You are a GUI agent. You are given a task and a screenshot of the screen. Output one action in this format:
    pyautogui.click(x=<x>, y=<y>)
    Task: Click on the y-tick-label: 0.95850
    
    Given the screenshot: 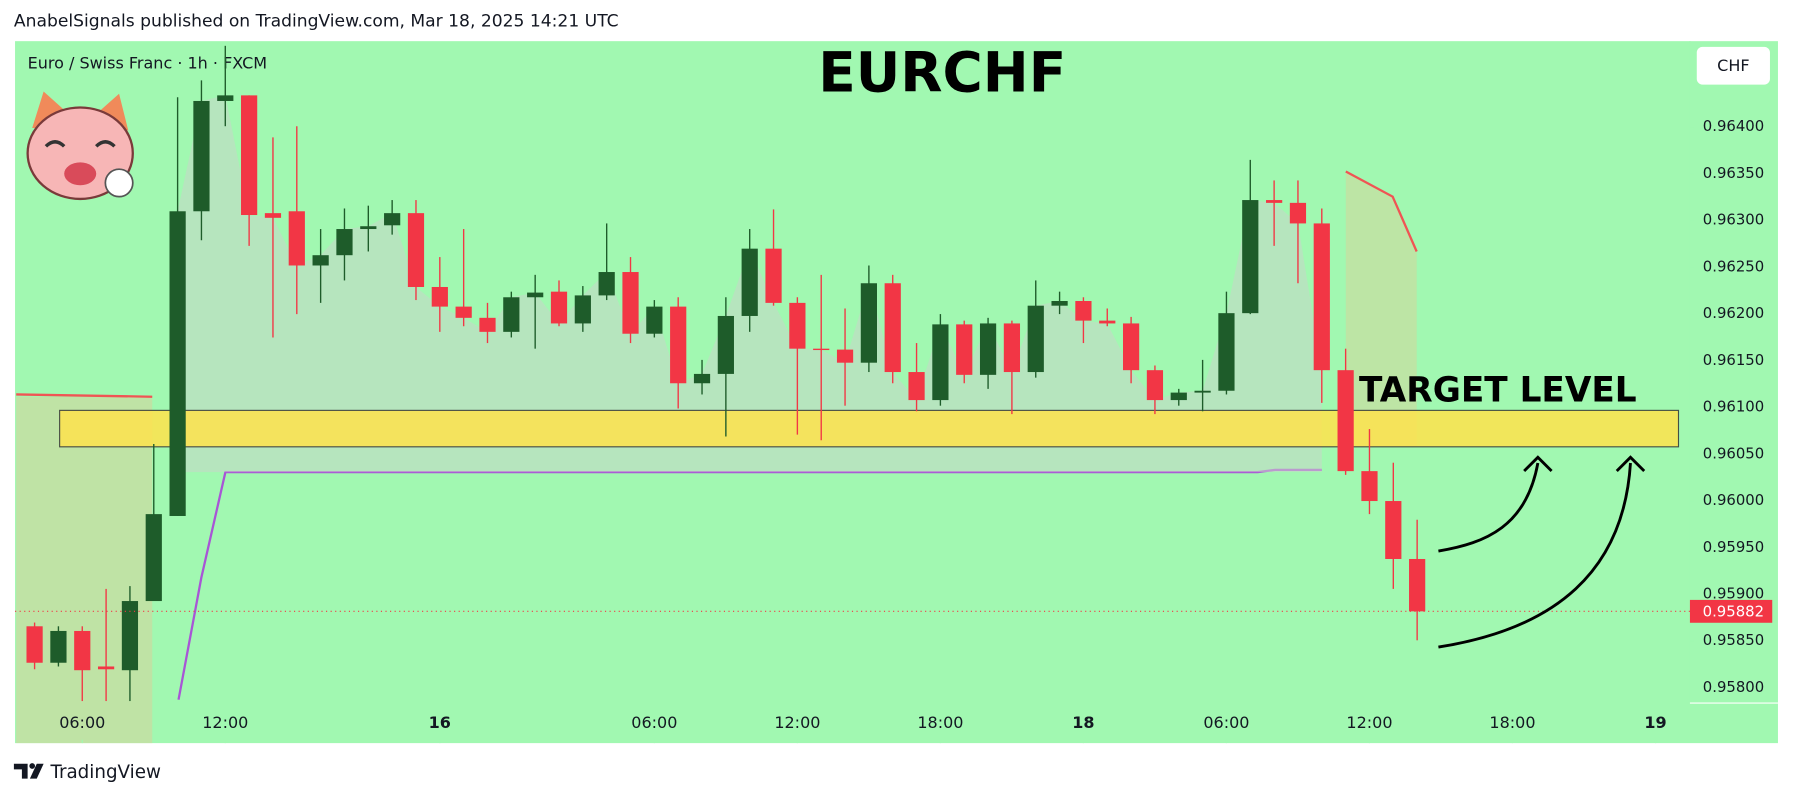 What is the action you would take?
    pyautogui.click(x=1733, y=640)
    